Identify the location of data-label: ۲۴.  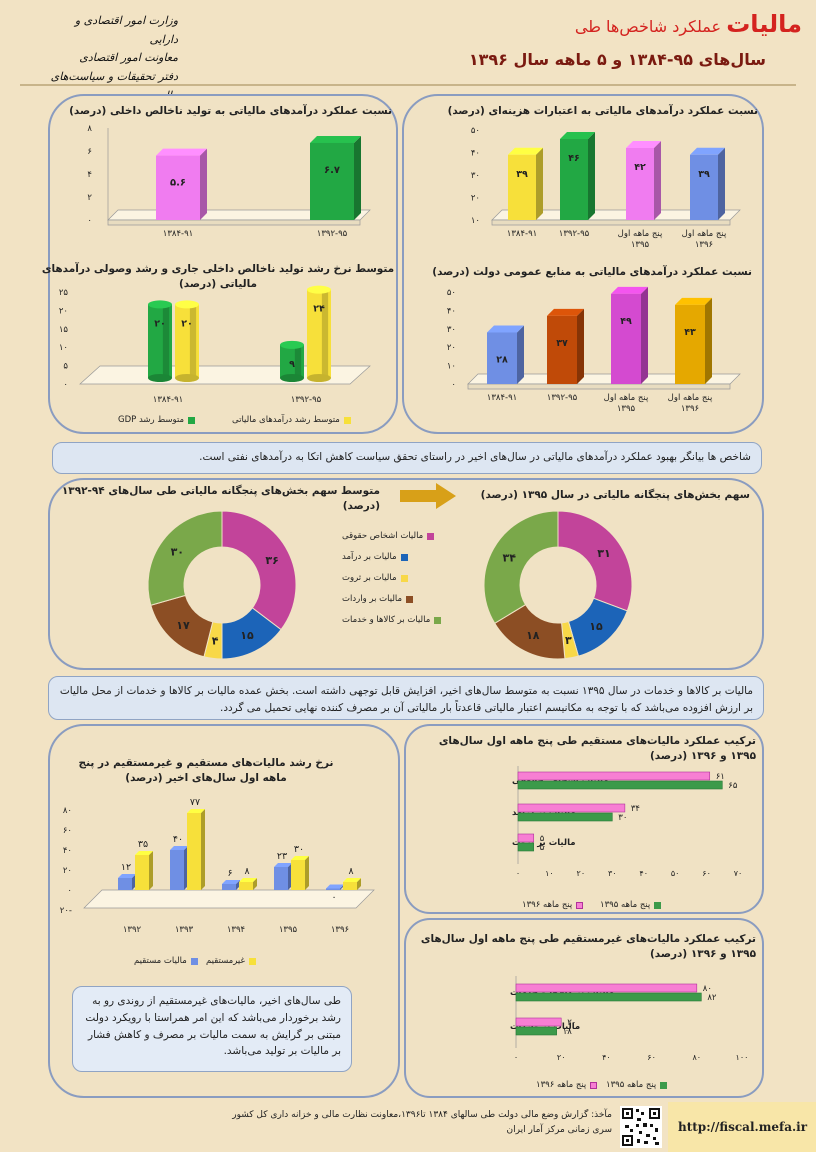
(319, 309).